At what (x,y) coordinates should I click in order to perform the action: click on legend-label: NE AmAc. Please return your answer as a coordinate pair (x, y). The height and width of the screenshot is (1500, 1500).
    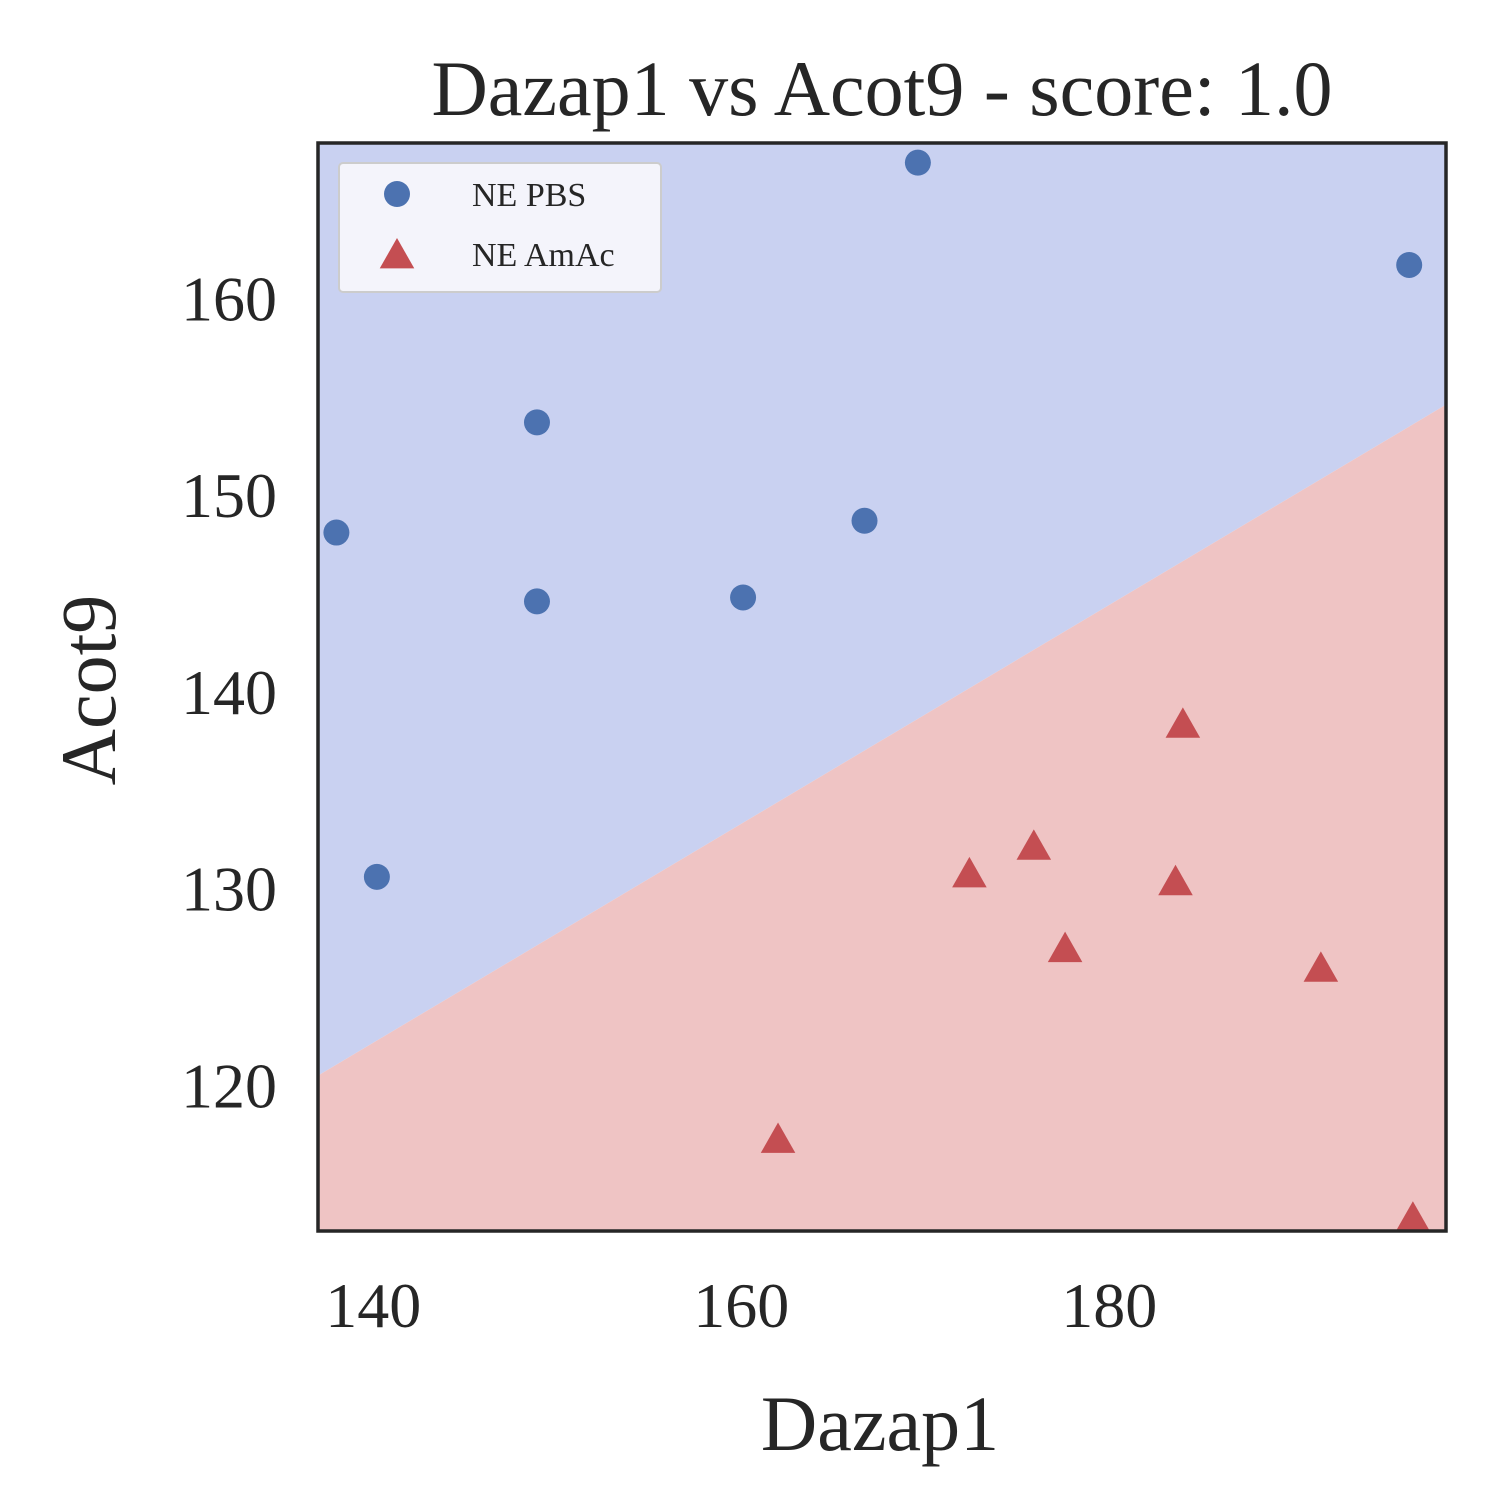
    Looking at the image, I should click on (543, 255).